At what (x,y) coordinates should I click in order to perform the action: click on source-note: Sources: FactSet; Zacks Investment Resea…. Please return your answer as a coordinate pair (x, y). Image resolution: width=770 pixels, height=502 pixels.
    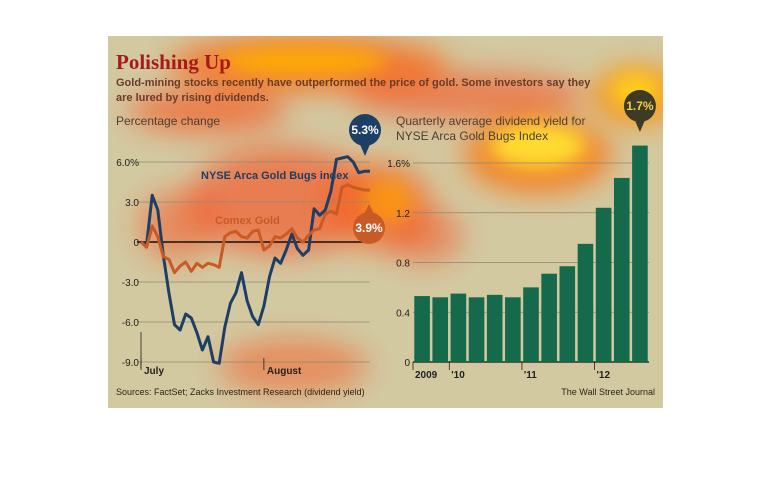
    Looking at the image, I should click on (240, 392).